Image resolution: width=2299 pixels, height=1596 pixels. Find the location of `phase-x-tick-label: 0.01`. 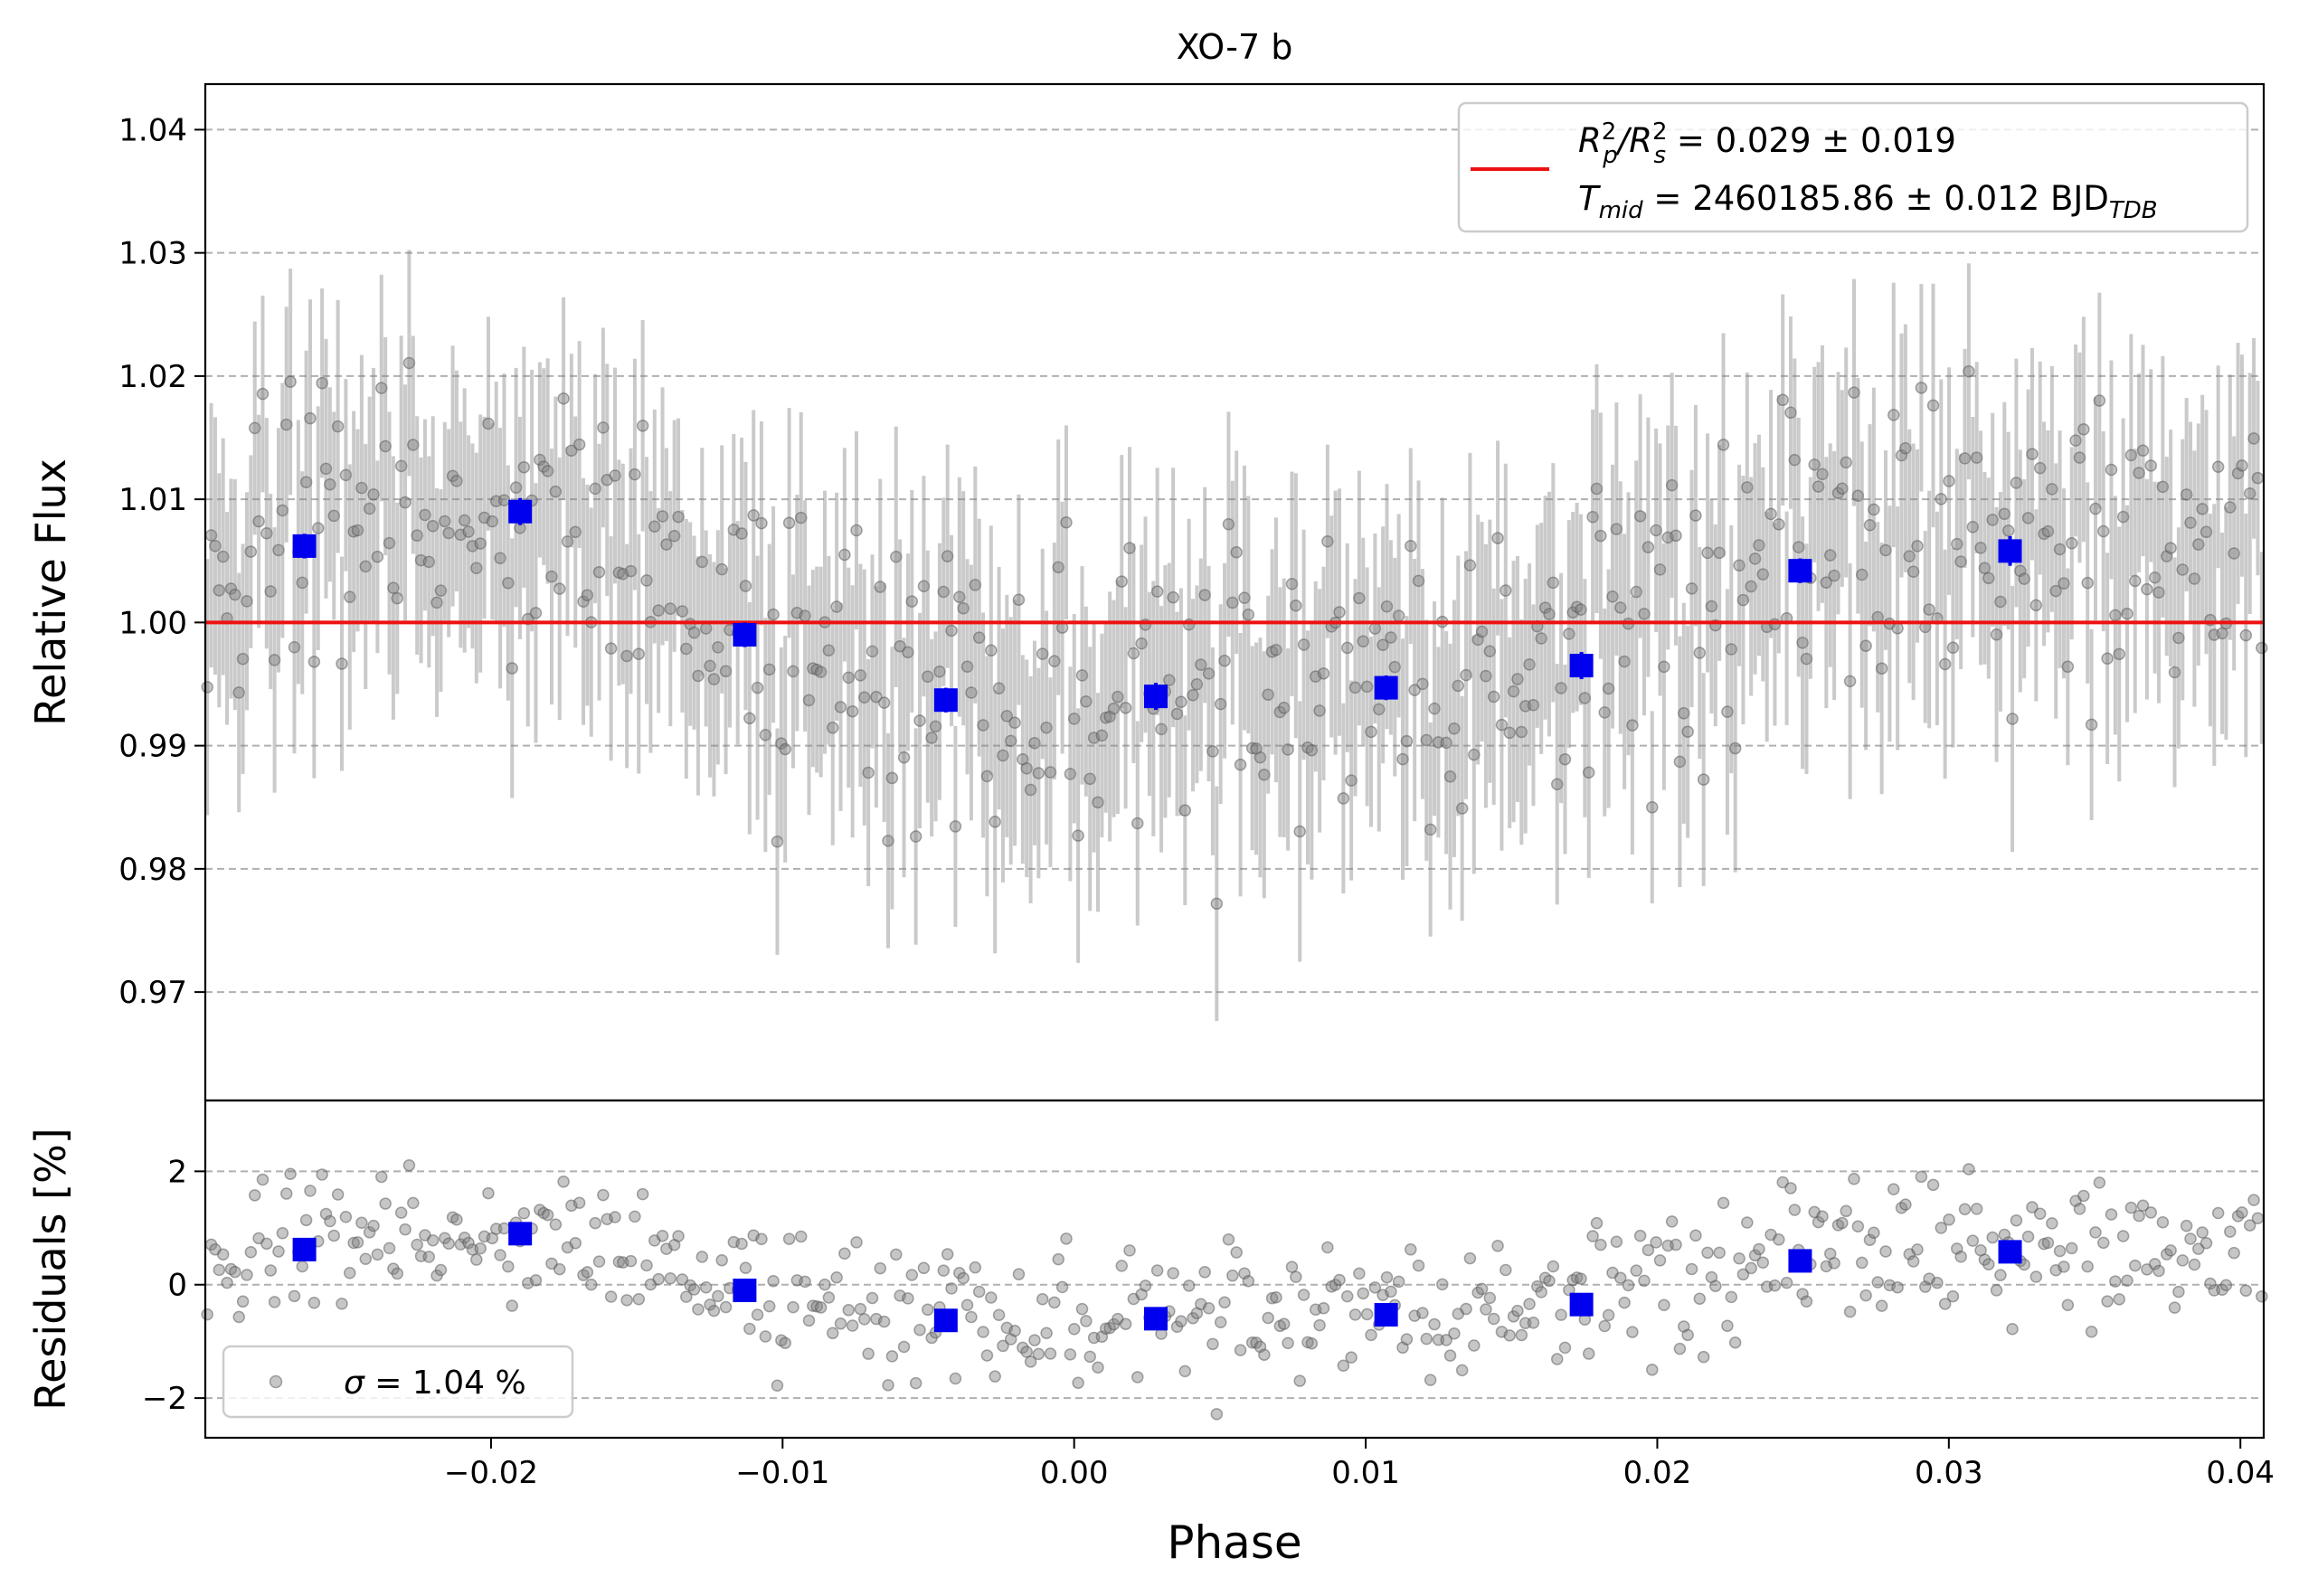

phase-x-tick-label: 0.01 is located at coordinates (1365, 1473).